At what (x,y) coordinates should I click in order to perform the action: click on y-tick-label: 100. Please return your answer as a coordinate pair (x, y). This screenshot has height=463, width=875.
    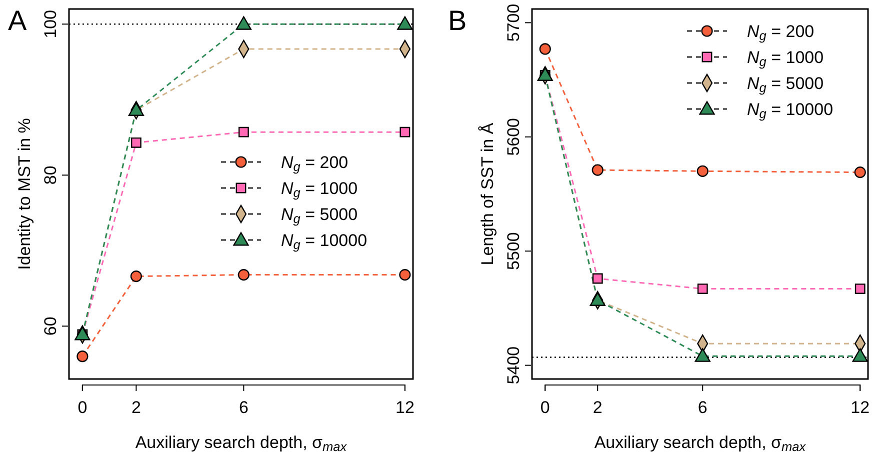
    Looking at the image, I should click on (50, 24).